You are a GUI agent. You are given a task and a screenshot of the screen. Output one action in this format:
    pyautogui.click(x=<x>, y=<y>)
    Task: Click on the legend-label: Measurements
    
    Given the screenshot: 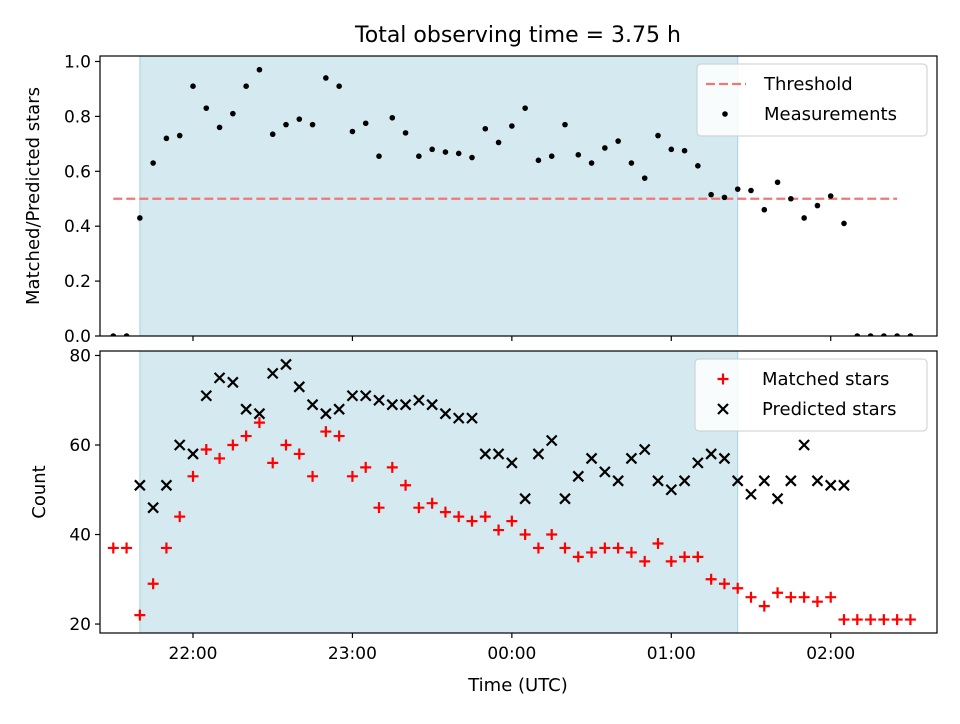 What is the action you would take?
    pyautogui.click(x=830, y=114)
    